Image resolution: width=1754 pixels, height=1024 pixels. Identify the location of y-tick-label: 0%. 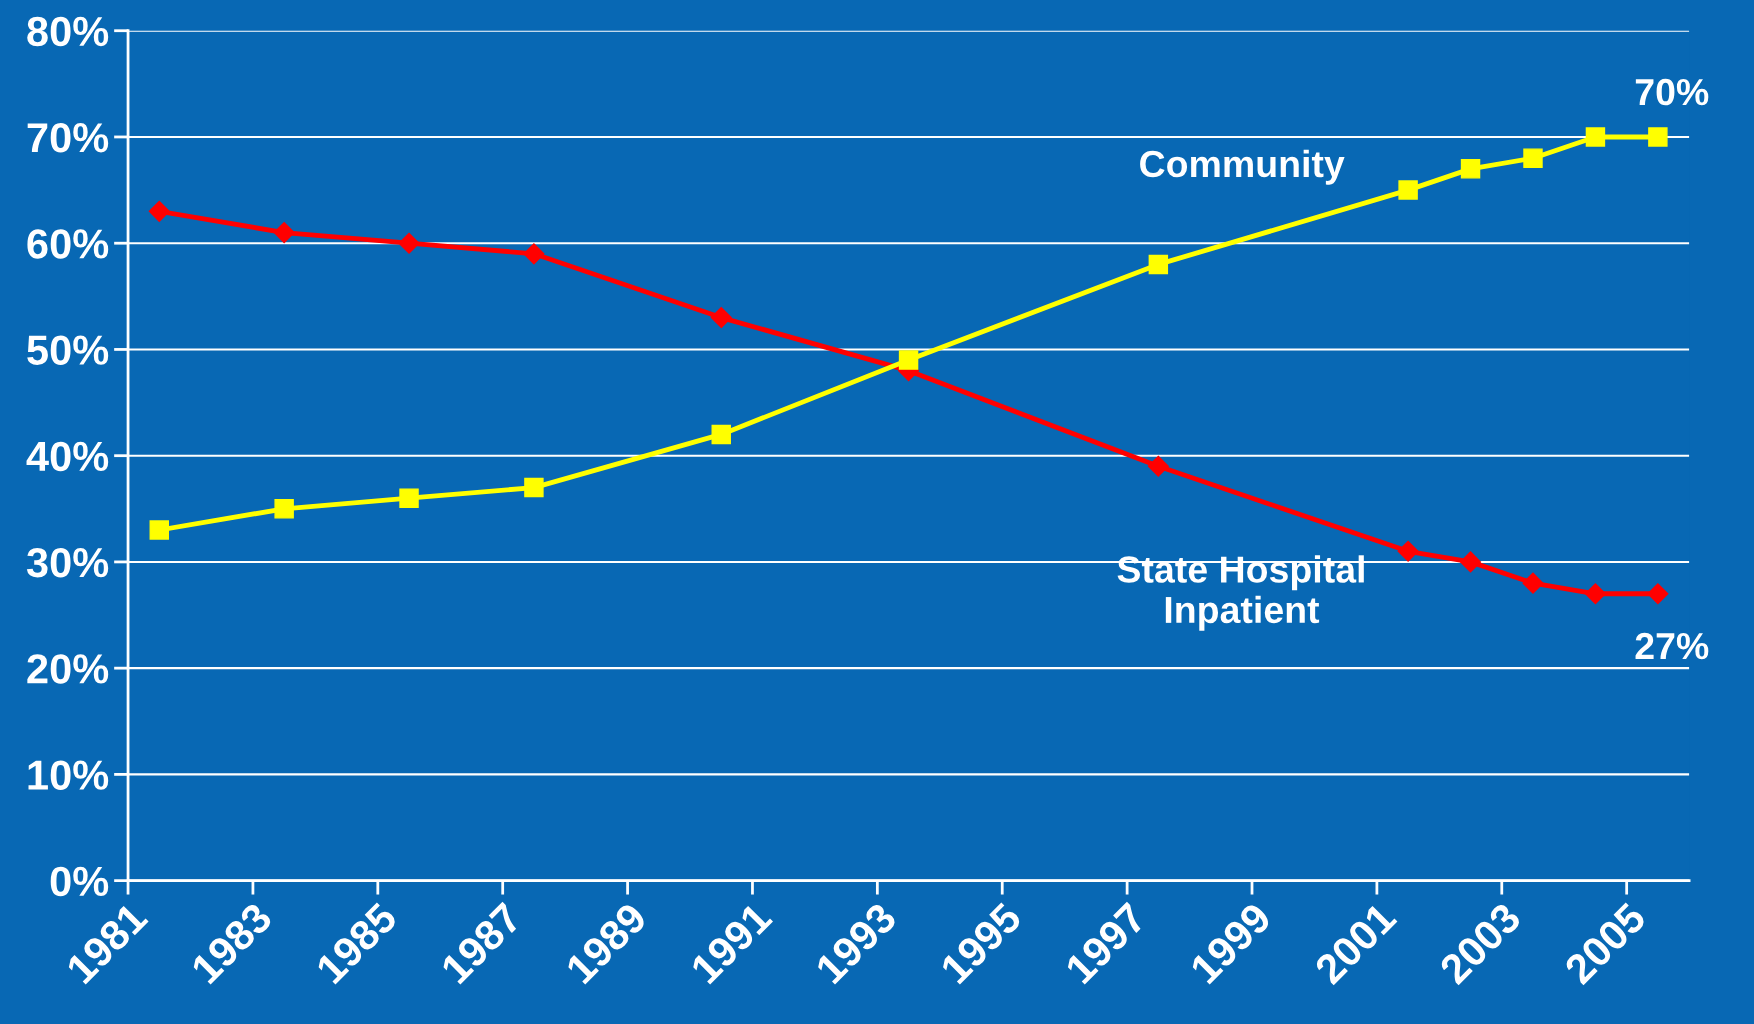
(79, 881).